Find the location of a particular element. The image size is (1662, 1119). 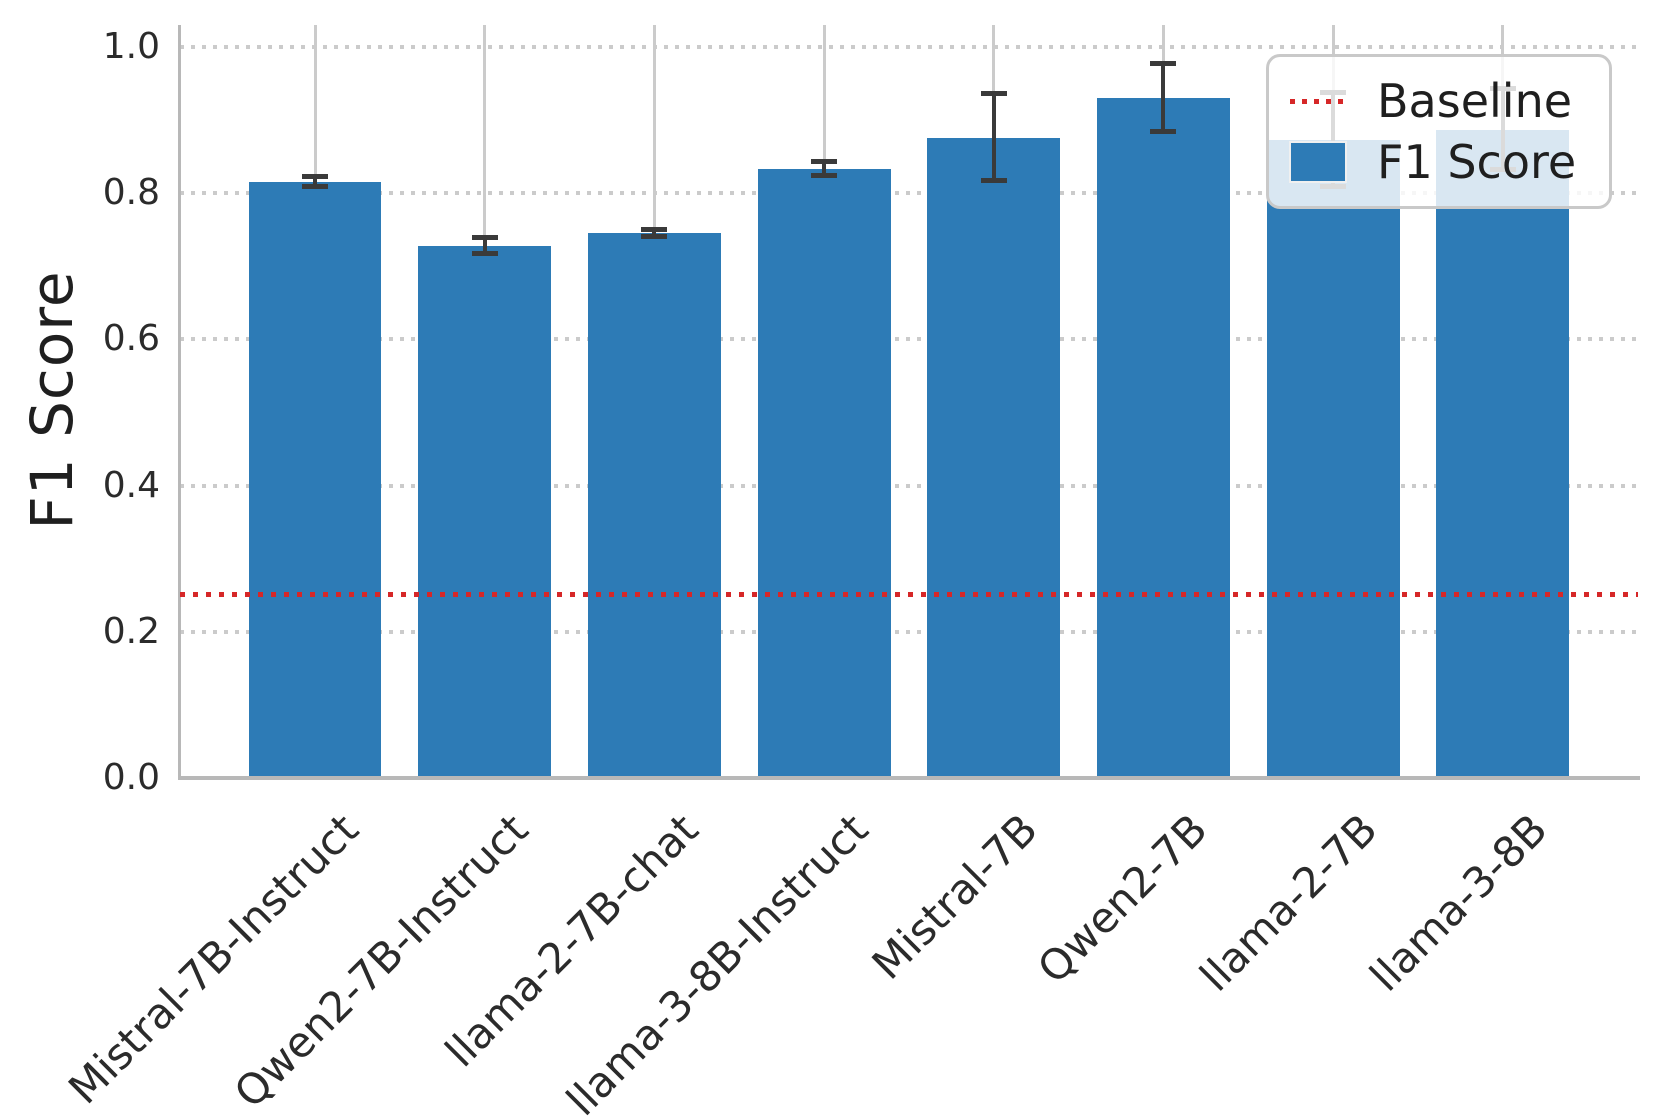

legend: Baseline F1 Score is located at coordinates (1439, 131).